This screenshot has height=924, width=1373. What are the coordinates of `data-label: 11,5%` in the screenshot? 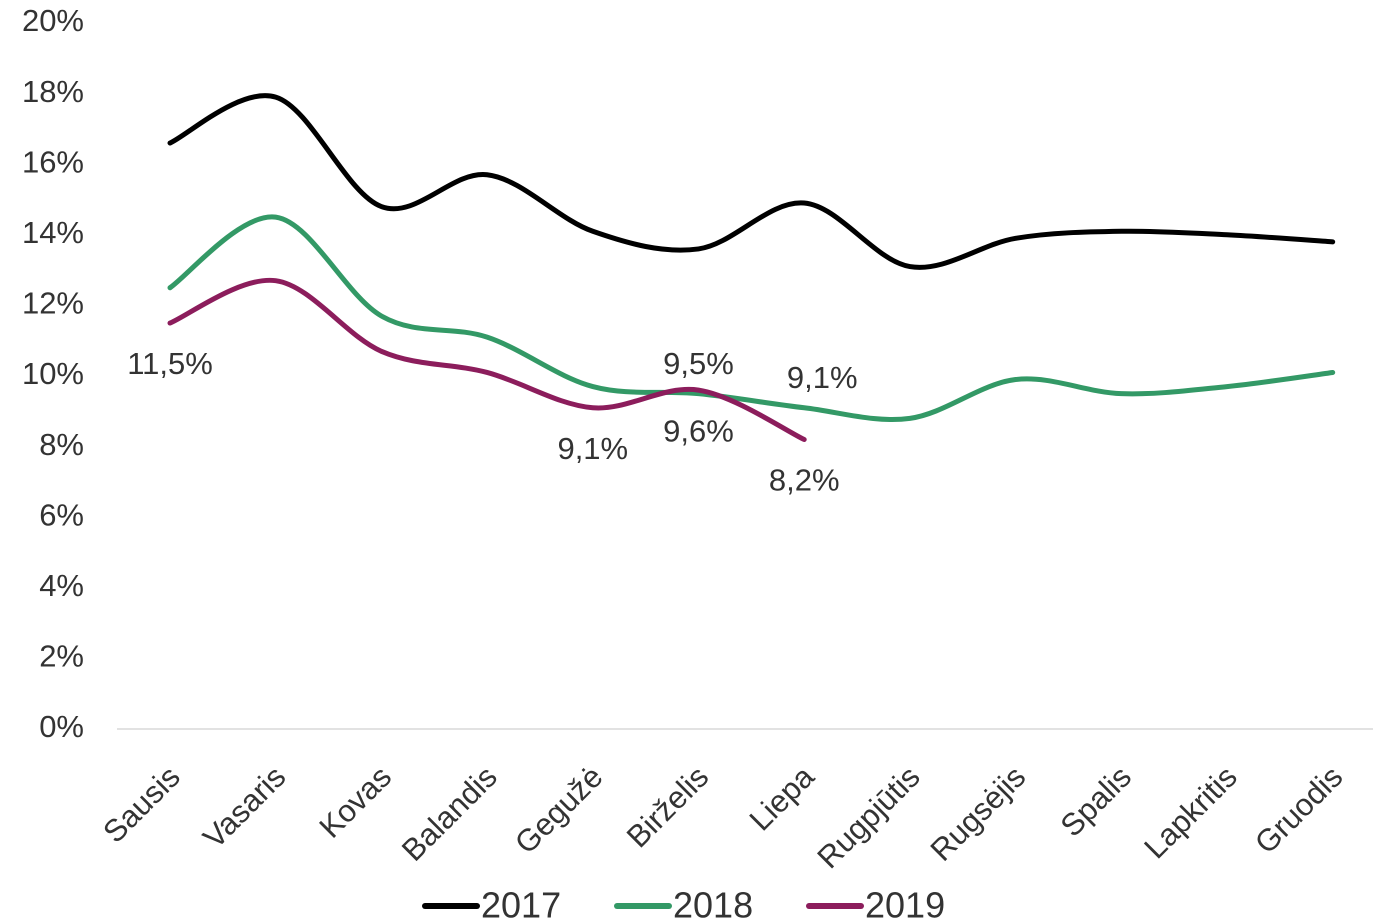 It's located at (170, 363).